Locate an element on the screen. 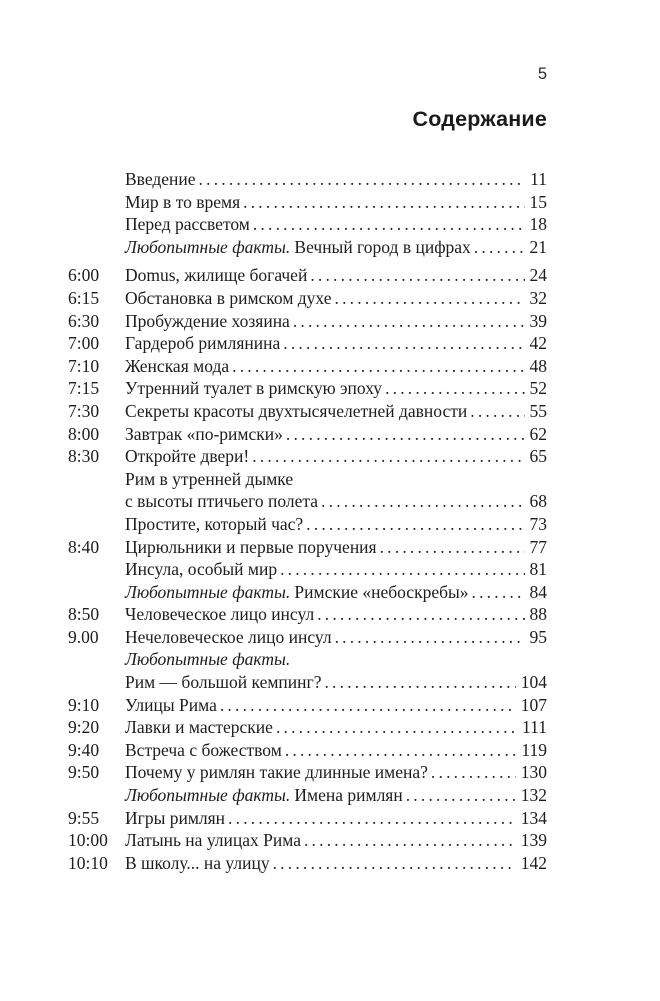  toc-entry: с высоты птичьего полета 68 is located at coordinates (307, 501).